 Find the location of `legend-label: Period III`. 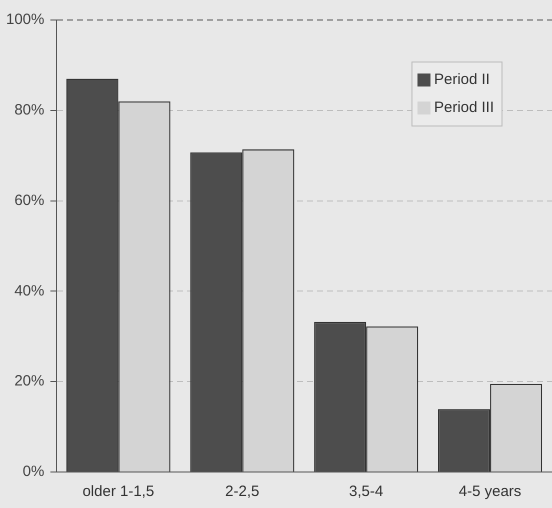

legend-label: Period III is located at coordinates (464, 107).